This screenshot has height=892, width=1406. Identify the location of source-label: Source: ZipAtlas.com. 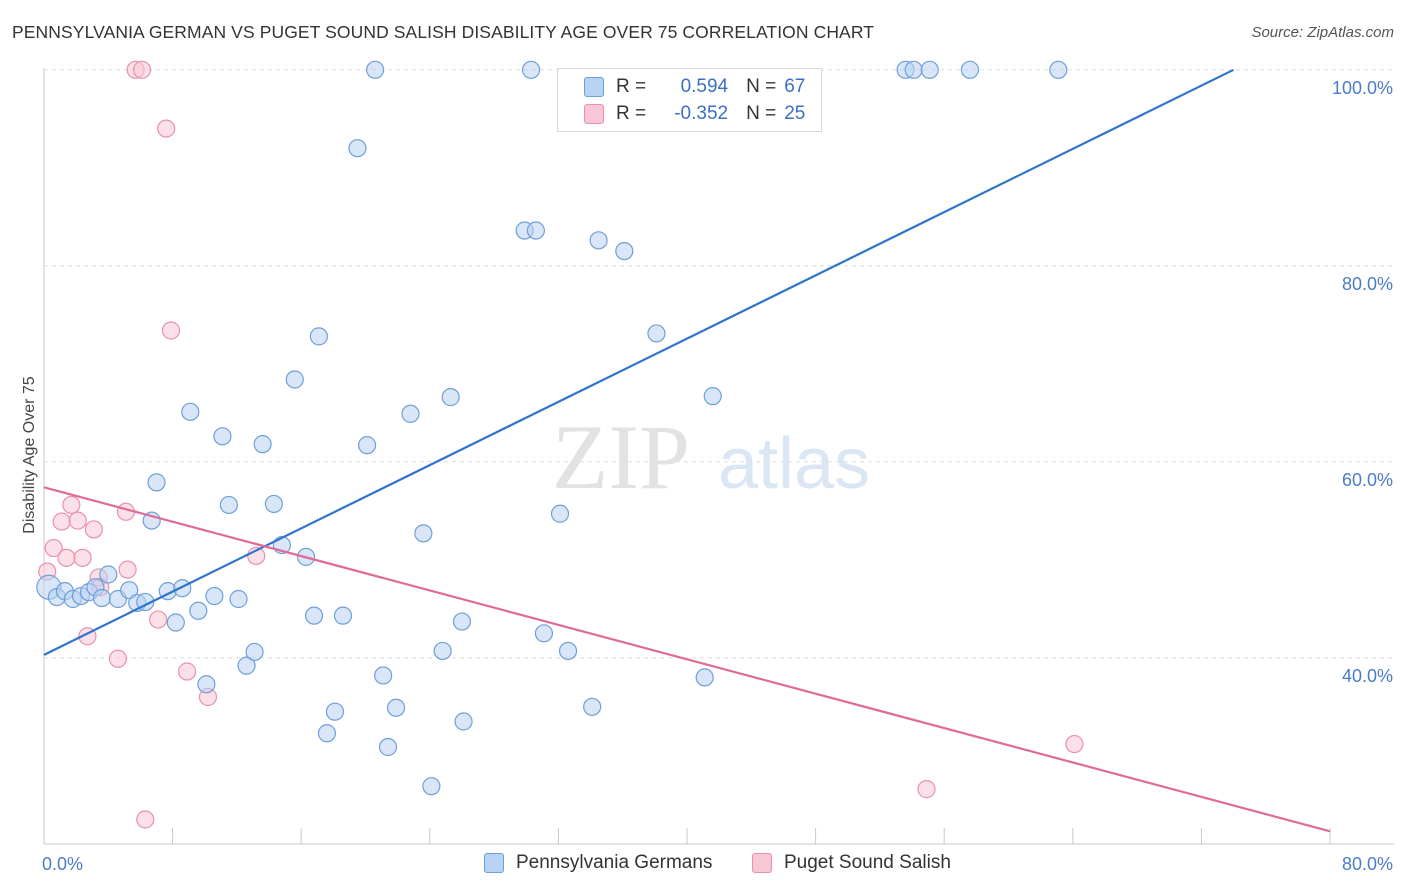
(1322, 32).